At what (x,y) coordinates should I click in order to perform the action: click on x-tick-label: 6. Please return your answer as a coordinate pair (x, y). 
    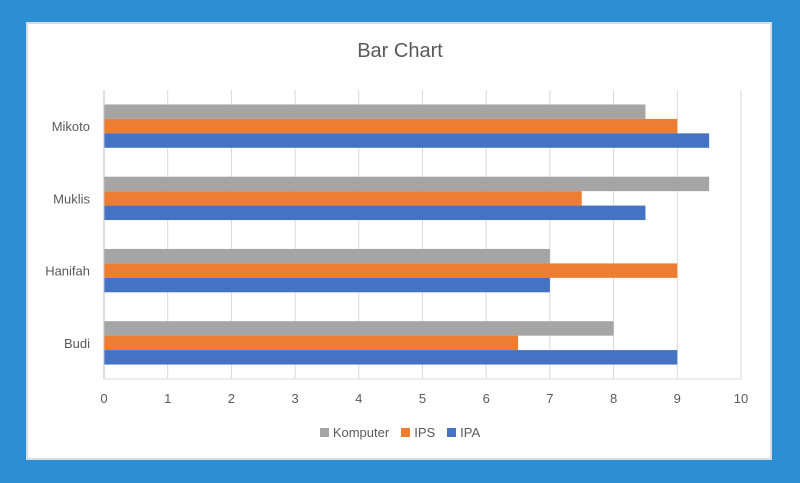
    Looking at the image, I should click on (486, 398).